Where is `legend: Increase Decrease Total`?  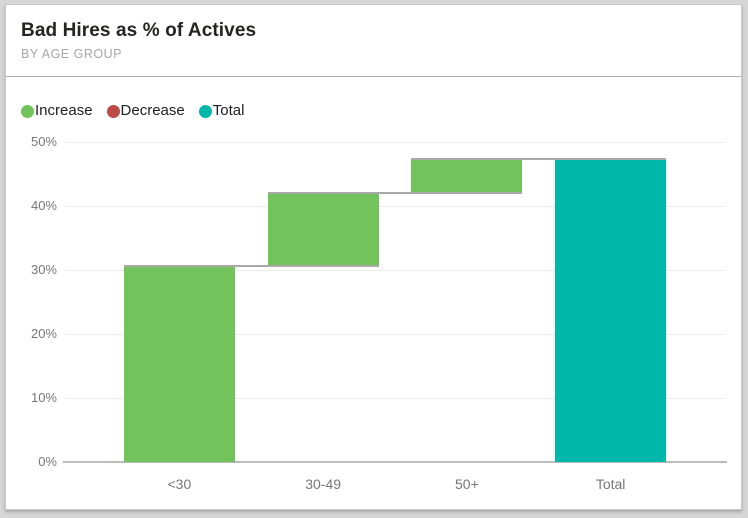 legend: Increase Decrease Total is located at coordinates (132, 111).